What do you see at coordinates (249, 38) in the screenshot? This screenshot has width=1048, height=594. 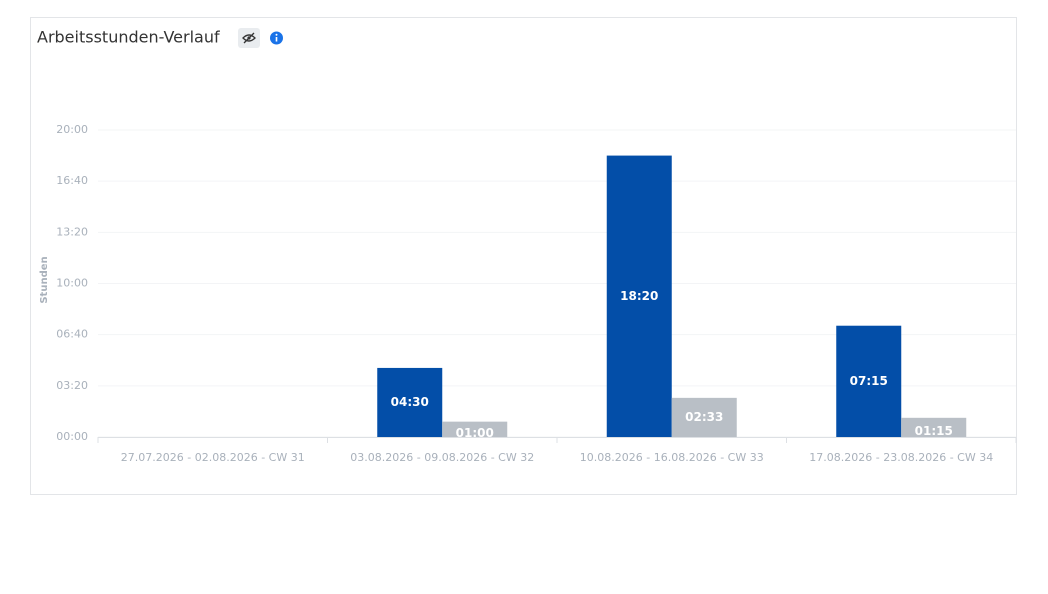 I see `visibility-toggle` at bounding box center [249, 38].